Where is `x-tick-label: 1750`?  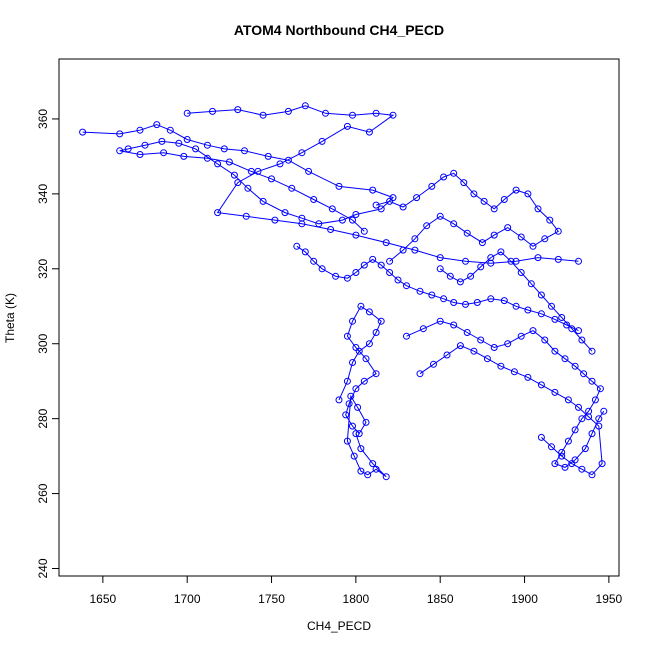 x-tick-label: 1750 is located at coordinates (271, 599).